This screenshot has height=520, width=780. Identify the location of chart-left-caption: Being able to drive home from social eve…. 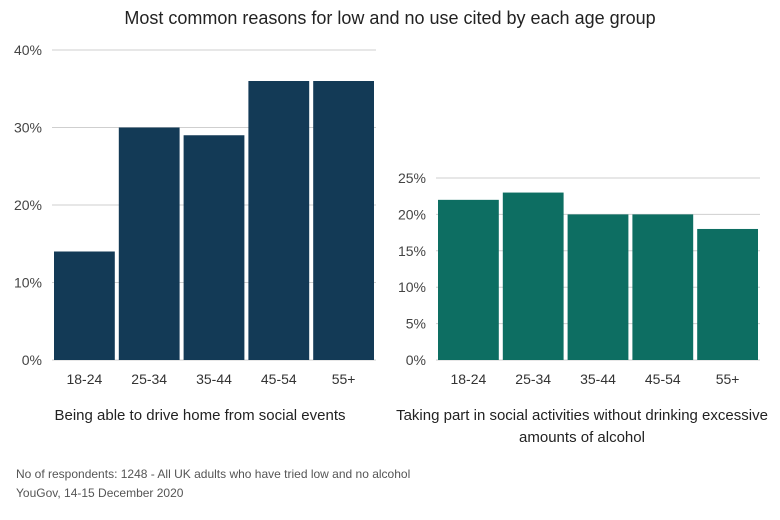
(200, 415).